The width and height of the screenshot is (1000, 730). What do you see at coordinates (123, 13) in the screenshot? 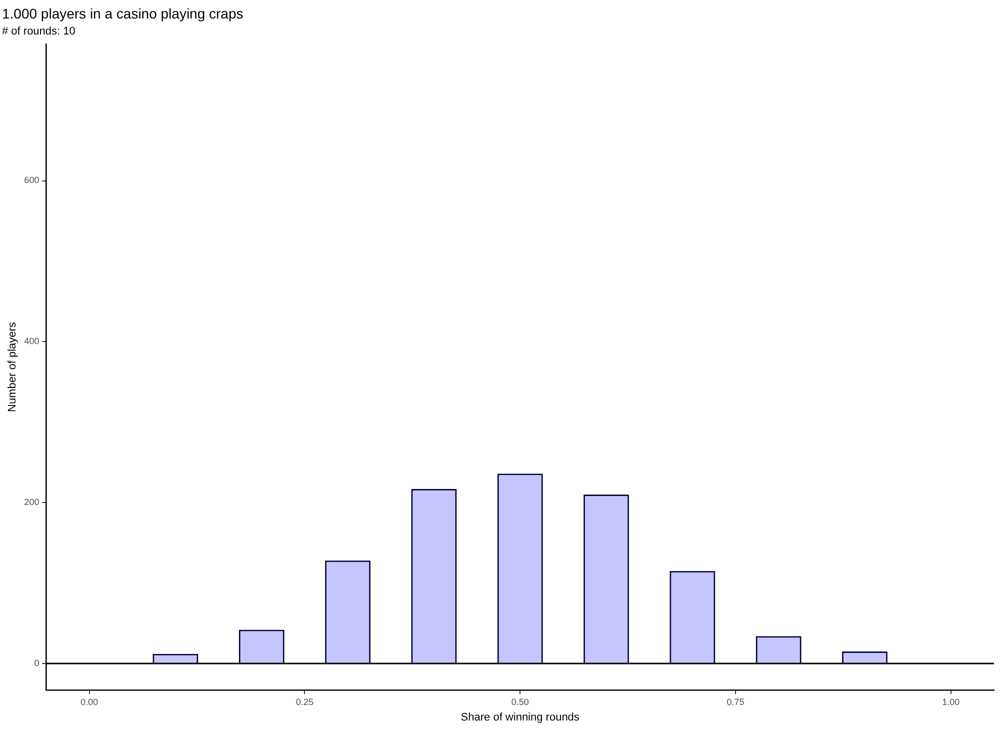
I see `chart-title: 1.000 players in a casino playing craps` at bounding box center [123, 13].